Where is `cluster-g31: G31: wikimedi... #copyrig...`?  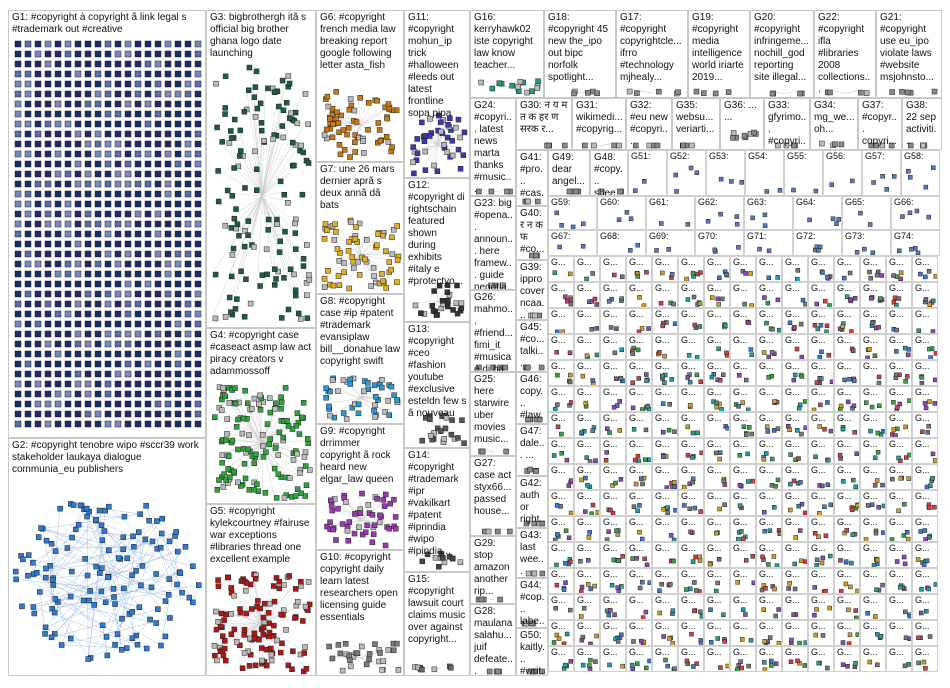
cluster-g31: G31: wikimedi... #copyrig... is located at coordinates (599, 124).